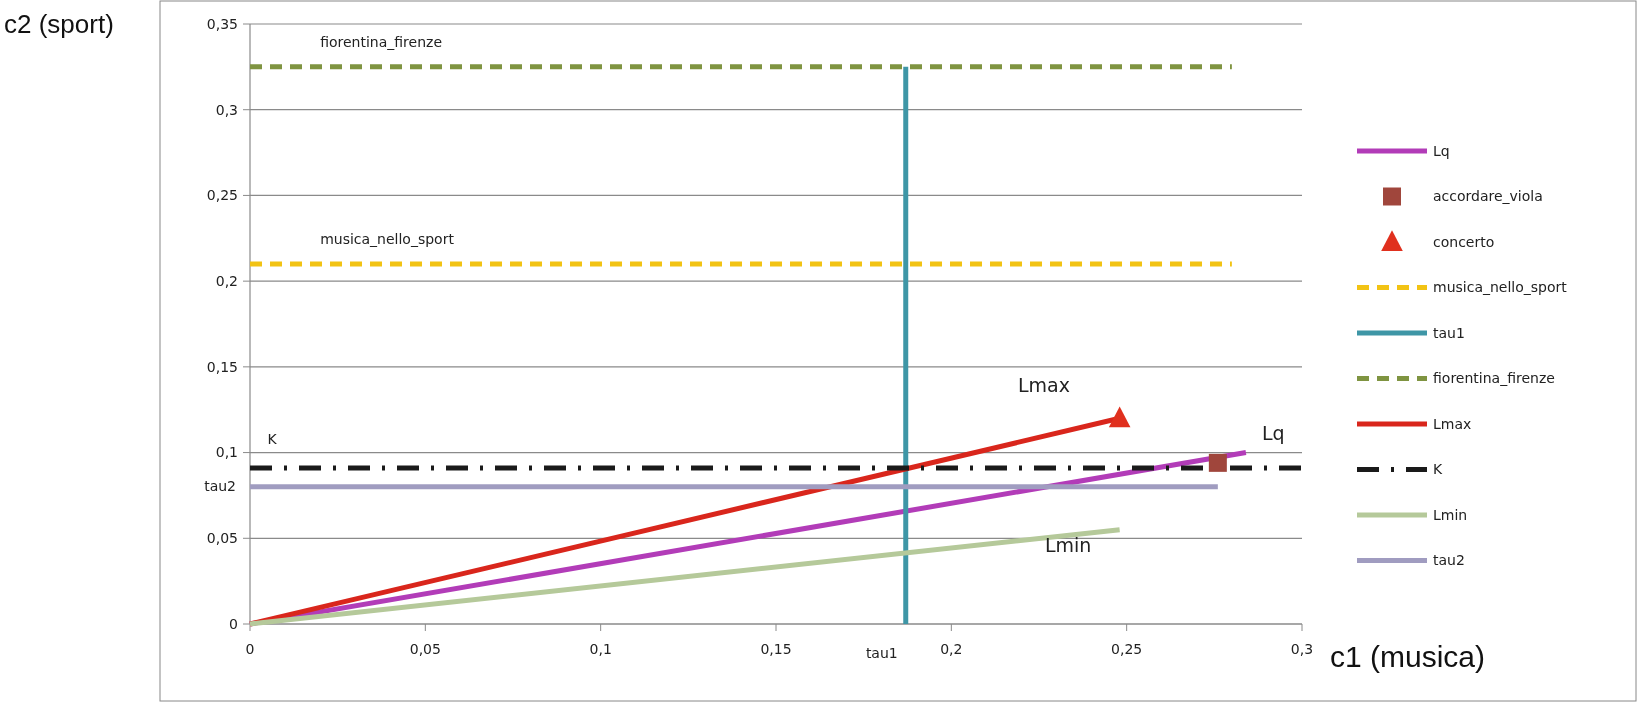 Image resolution: width=1637 pixels, height=702 pixels. I want to click on annotation: musica_nello_sport, so click(387, 239).